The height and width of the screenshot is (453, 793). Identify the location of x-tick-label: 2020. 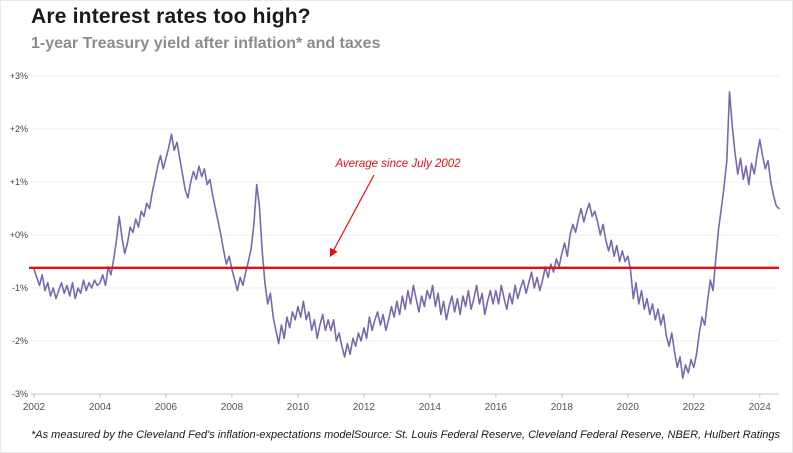
(628, 407).